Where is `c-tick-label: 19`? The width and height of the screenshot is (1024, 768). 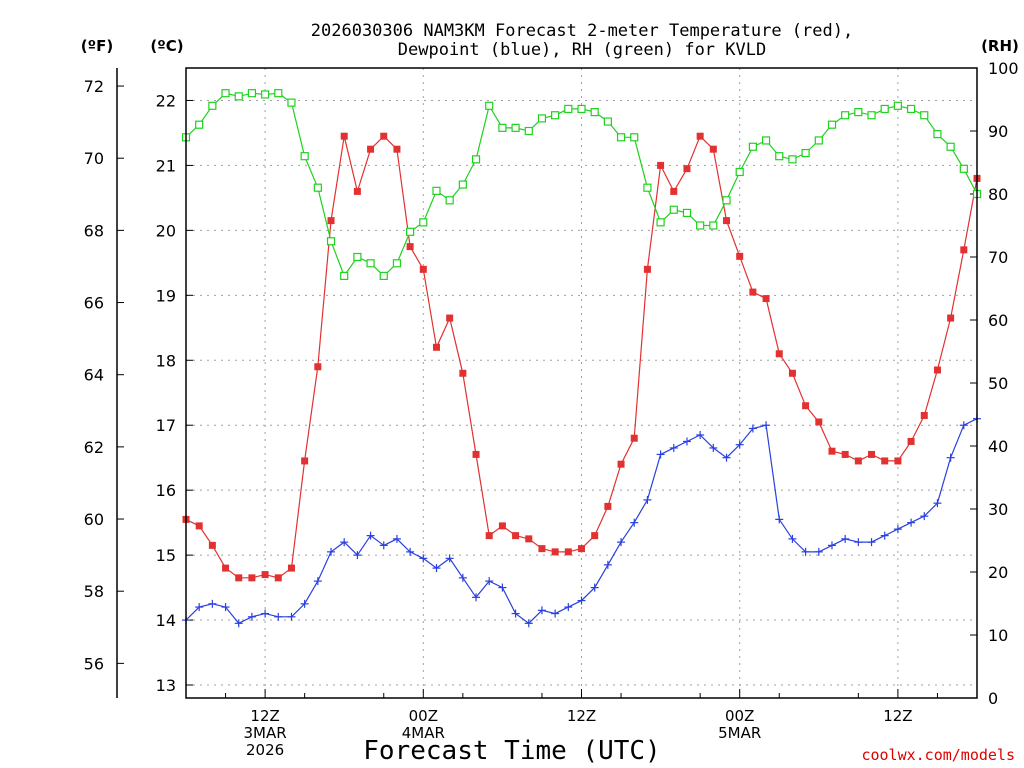
c-tick-label: 19 is located at coordinates (166, 295).